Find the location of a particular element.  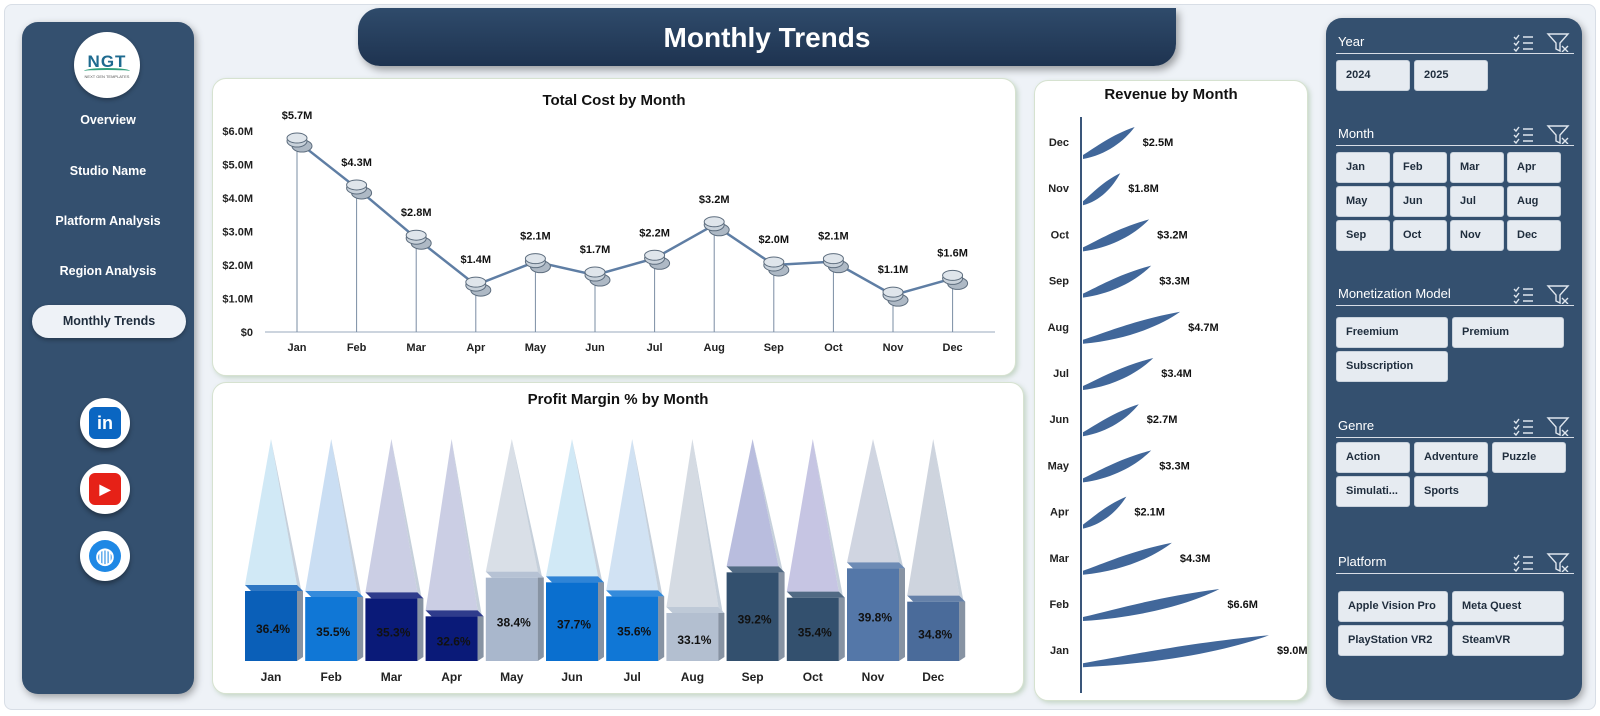

slicer-month-aug: Aug is located at coordinates (1534, 201).